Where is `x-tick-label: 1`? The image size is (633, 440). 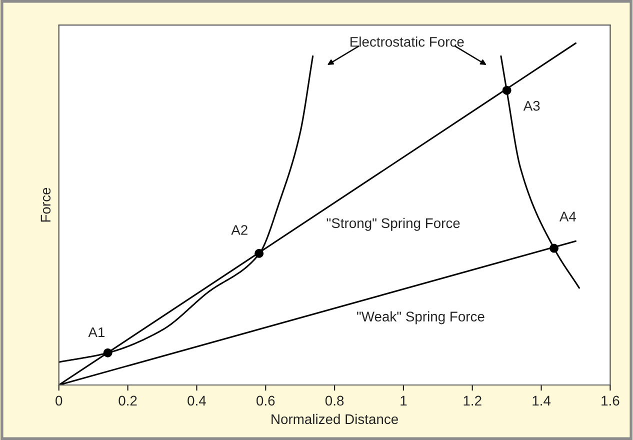
x-tick-label: 1 is located at coordinates (403, 401).